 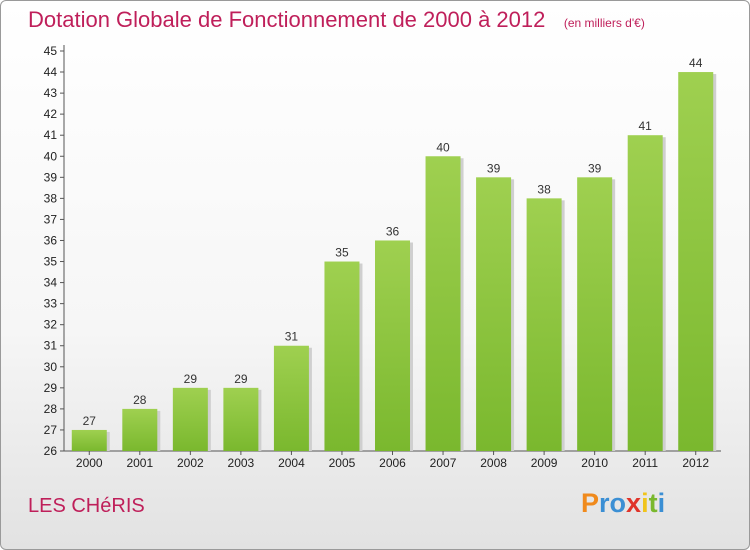 I want to click on logo-letter: r, so click(x=604, y=503).